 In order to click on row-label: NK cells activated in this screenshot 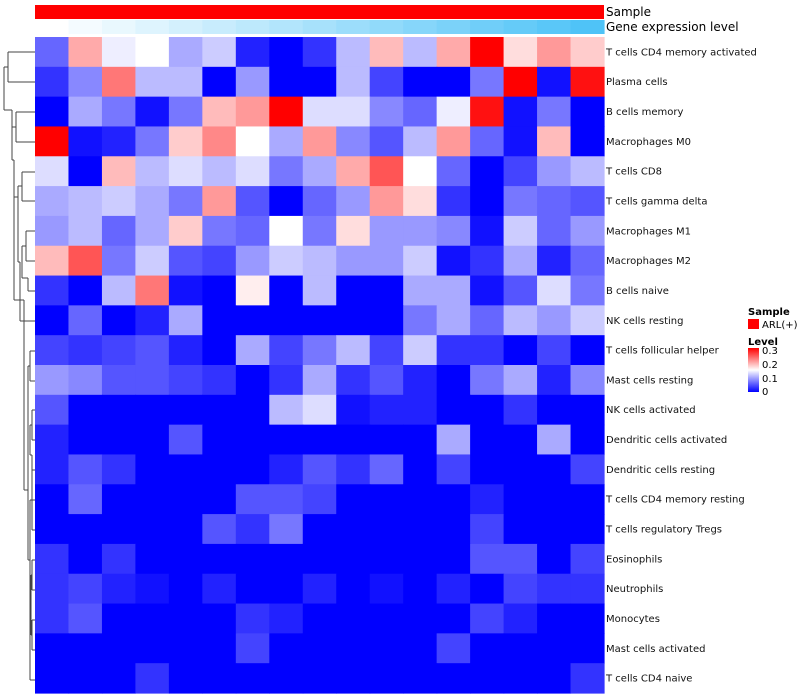, I will do `click(651, 410)`.